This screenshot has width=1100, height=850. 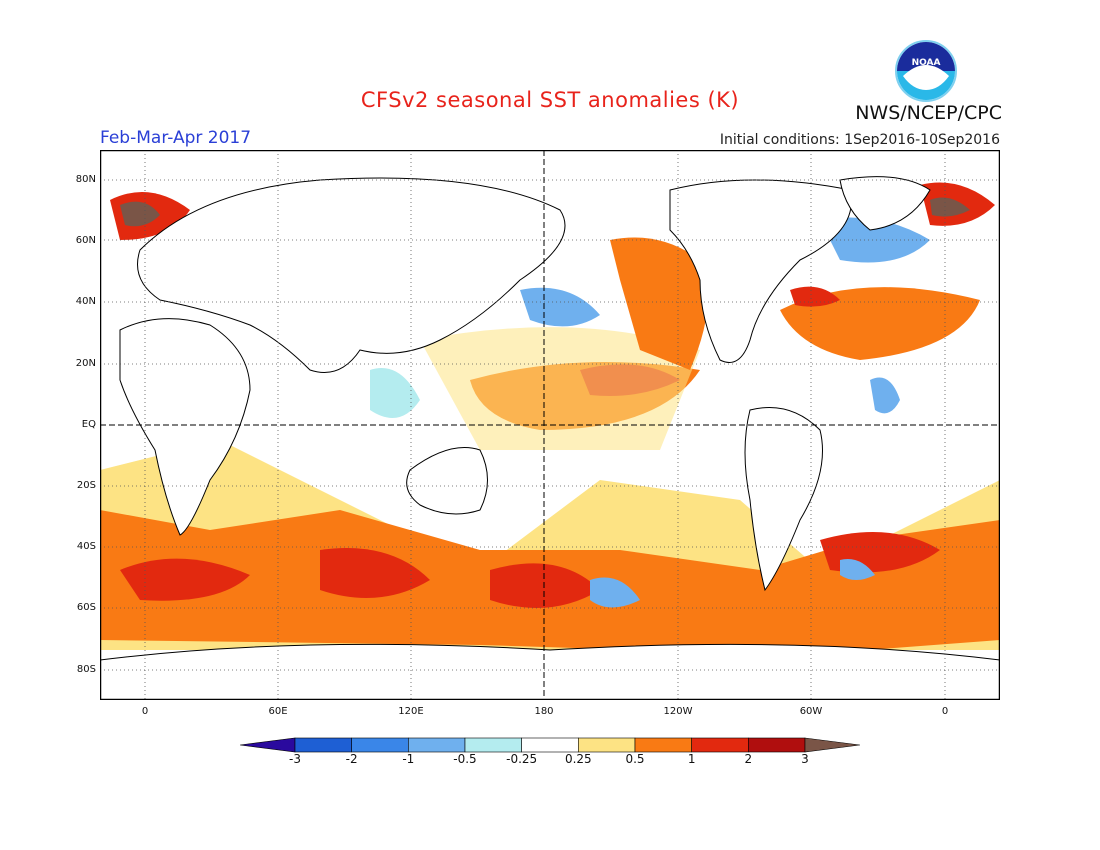 What do you see at coordinates (926, 71) in the screenshot?
I see `noaa-logo-icon: NOAA` at bounding box center [926, 71].